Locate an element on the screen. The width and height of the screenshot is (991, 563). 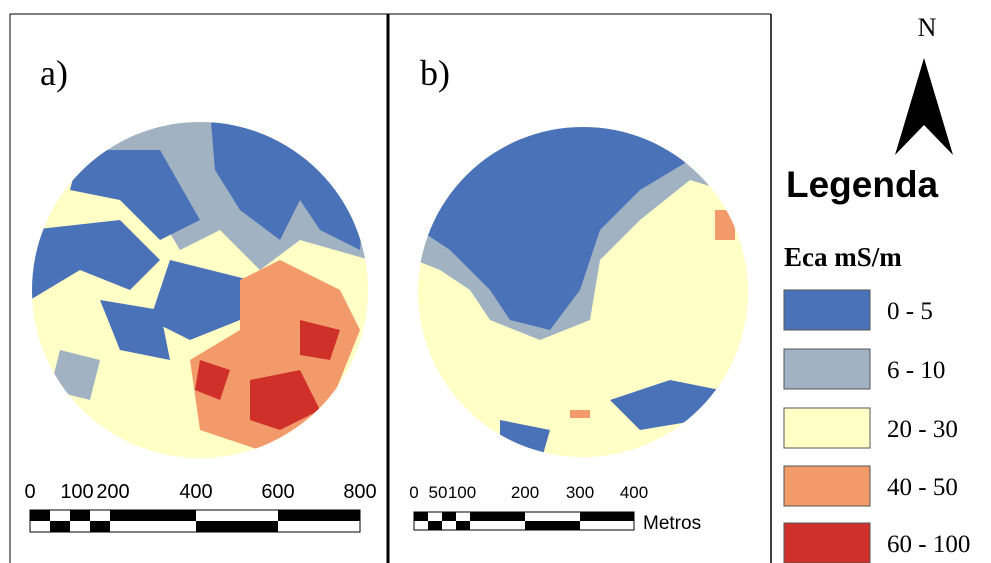
legend-label: 60 - 100 is located at coordinates (928, 544).